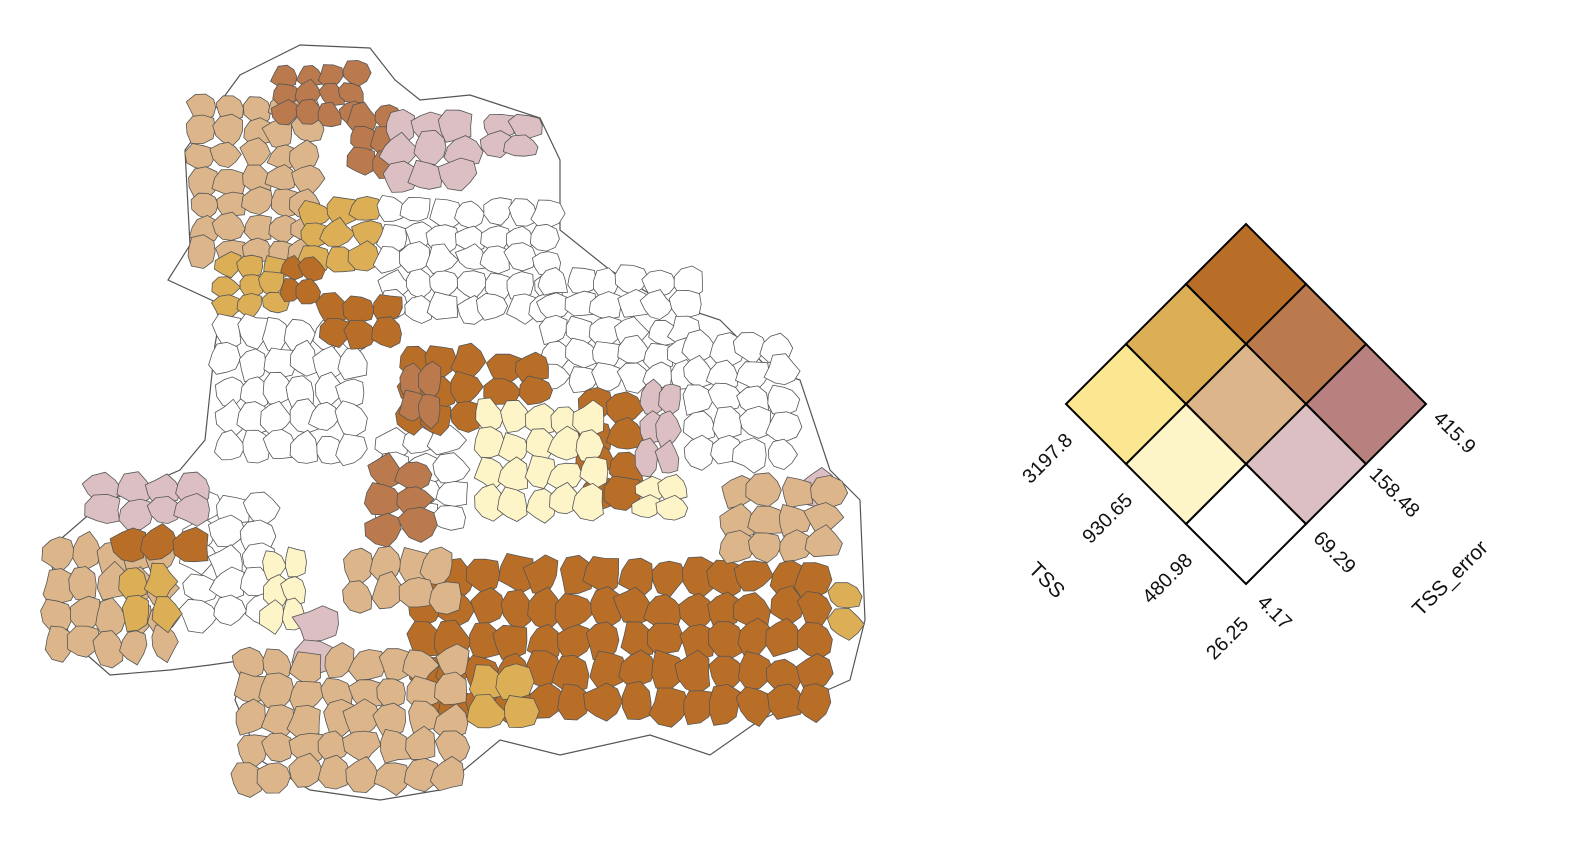 The height and width of the screenshot is (852, 1578). Describe the element at coordinates (1394, 492) in the screenshot. I see `y-tick-2: 158.48` at that location.